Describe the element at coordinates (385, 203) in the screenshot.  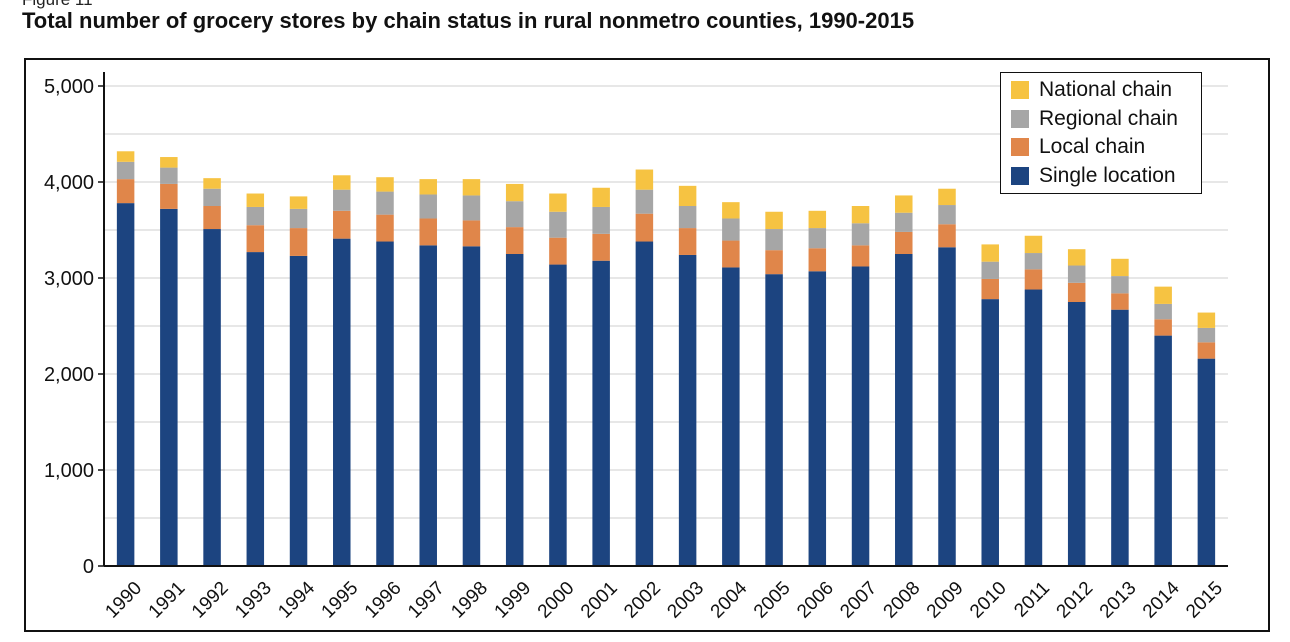
I see `bar-regional-chain-1996` at that location.